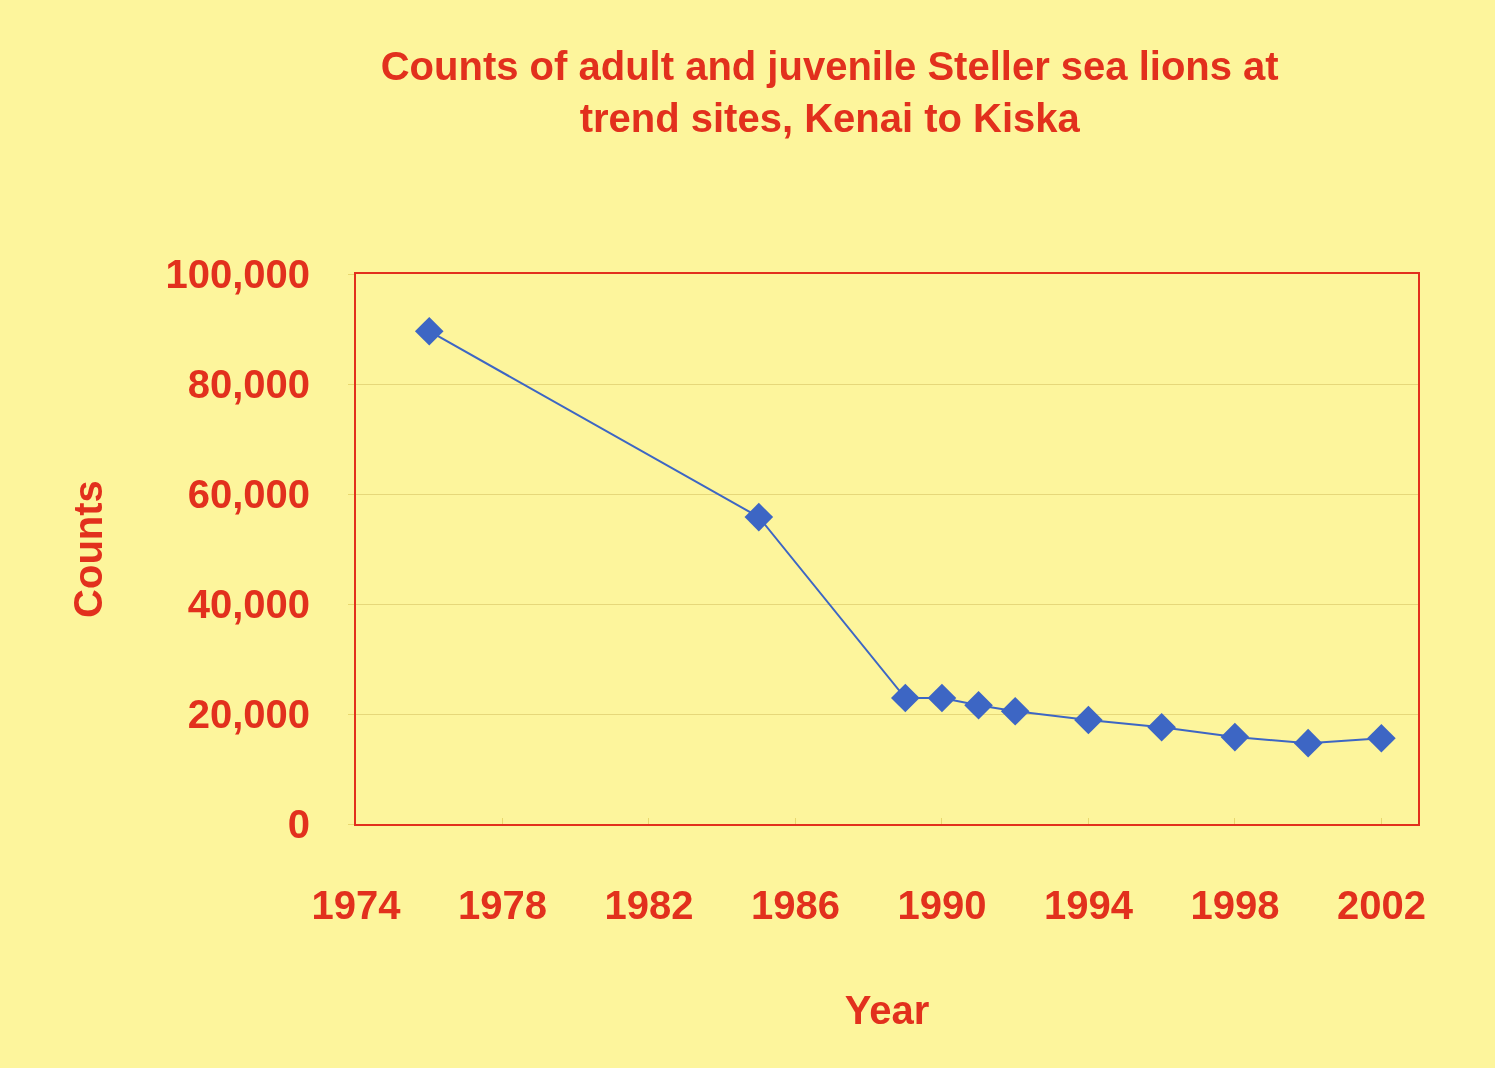 The image size is (1495, 1068). I want to click on x-tick-label: 1978, so click(502, 905).